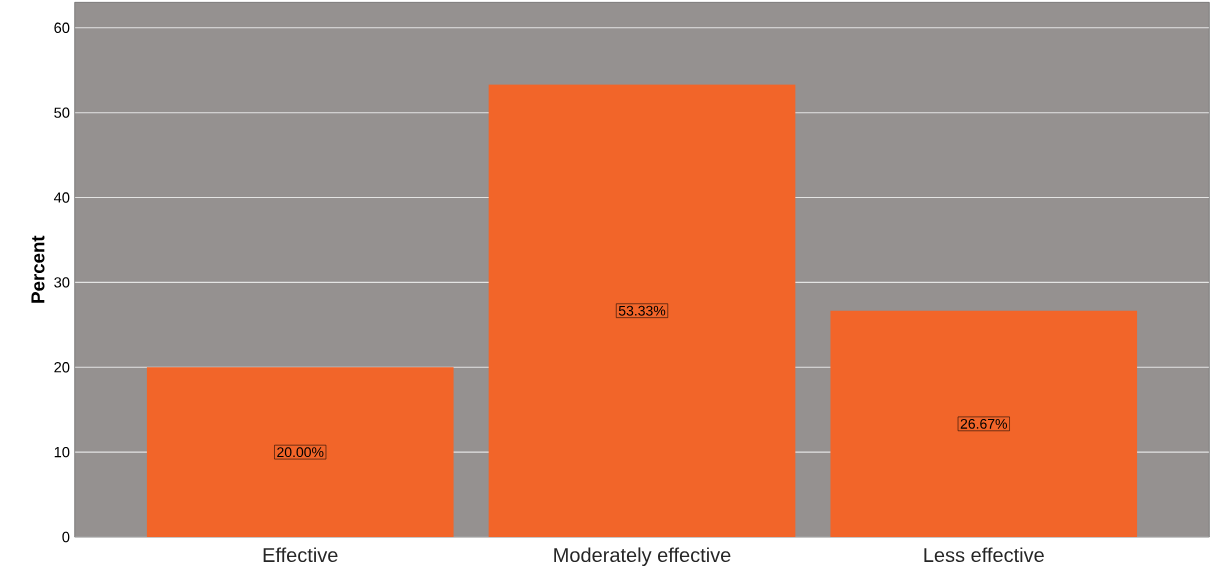  I want to click on y-tick-label: 10, so click(62, 452).